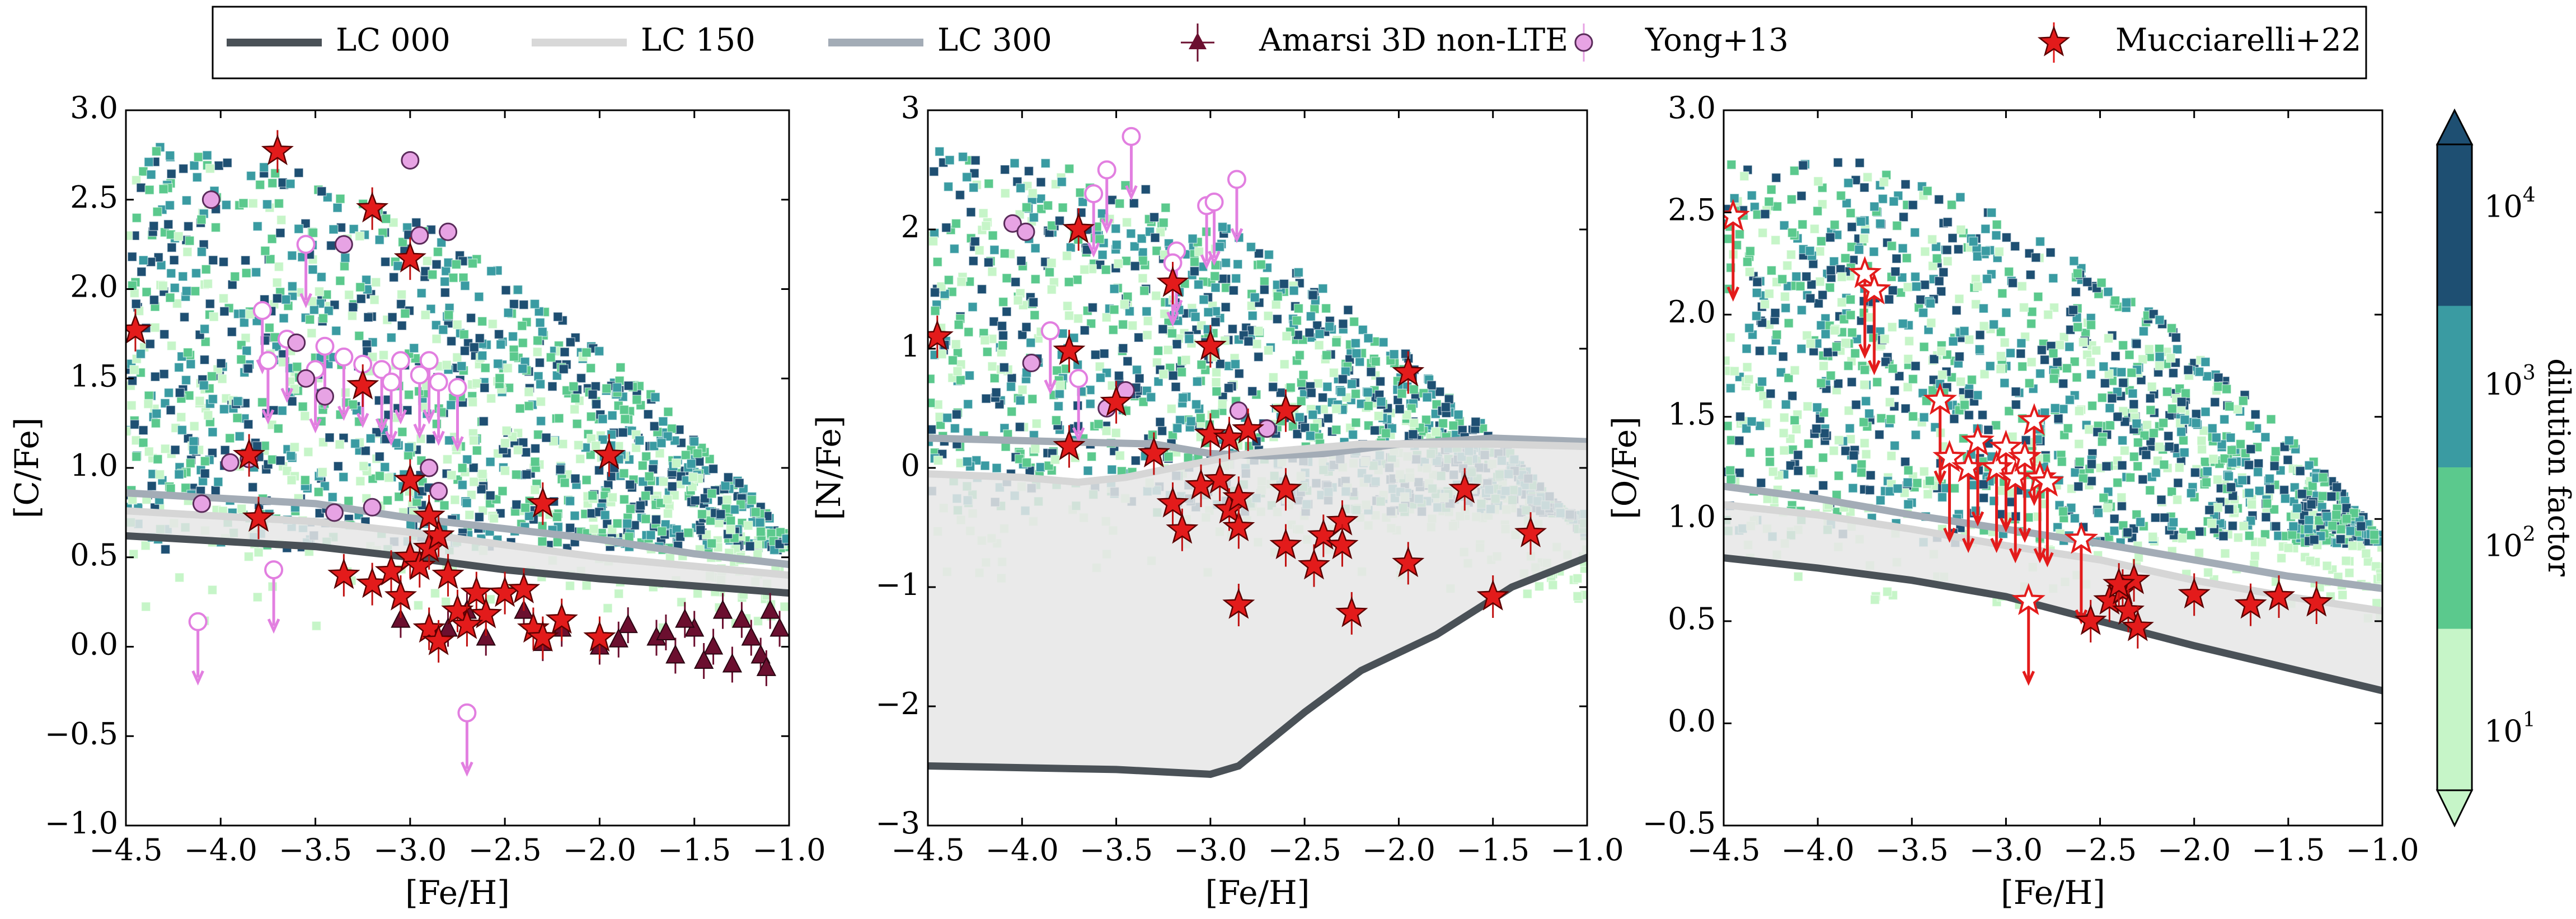 Image resolution: width=2576 pixels, height=919 pixels. I want to click on lc000-line, so click(2053, 624).